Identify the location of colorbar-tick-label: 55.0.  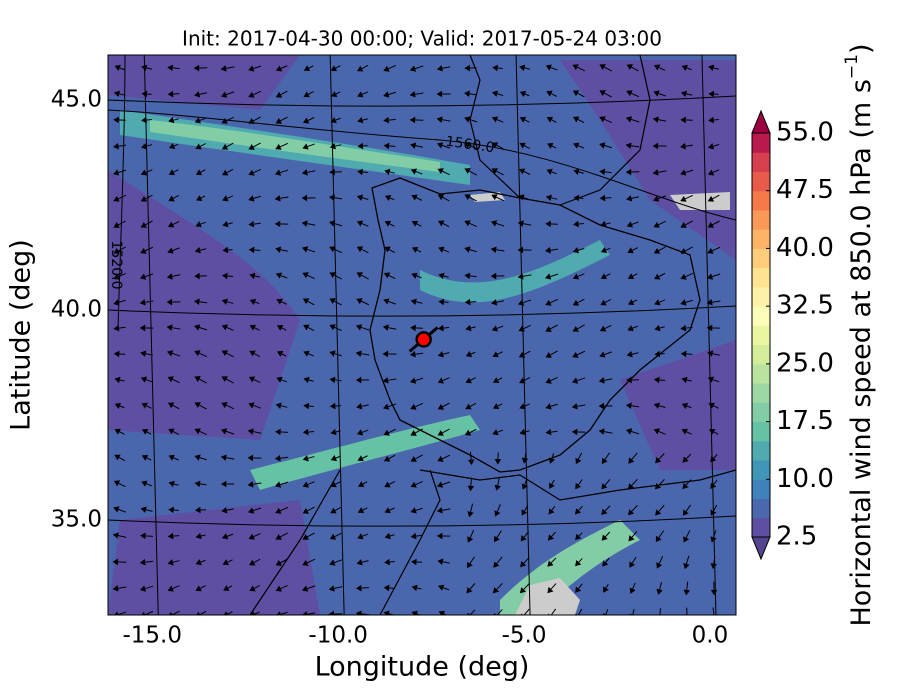
(805, 133).